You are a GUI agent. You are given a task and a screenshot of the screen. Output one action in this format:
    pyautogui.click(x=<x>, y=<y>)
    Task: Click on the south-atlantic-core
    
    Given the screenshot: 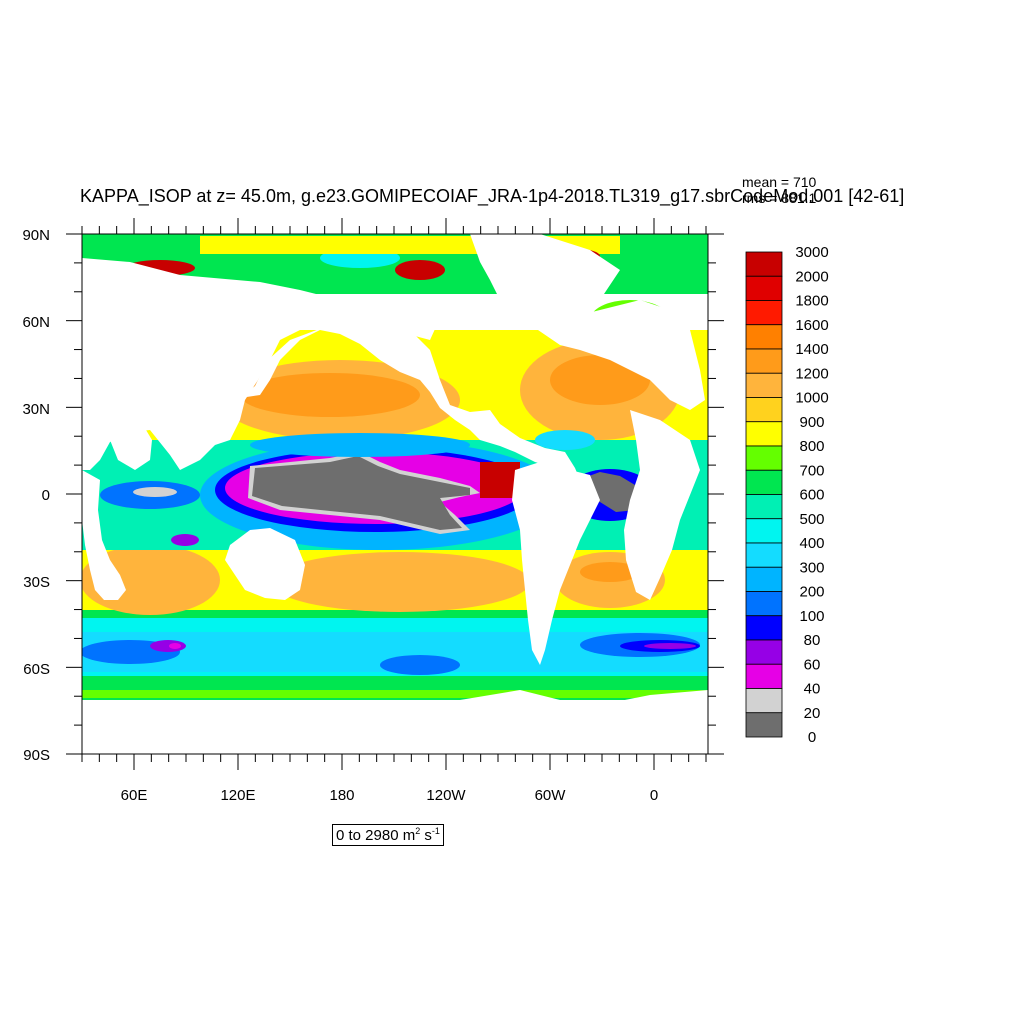 What is the action you would take?
    pyautogui.click(x=610, y=572)
    